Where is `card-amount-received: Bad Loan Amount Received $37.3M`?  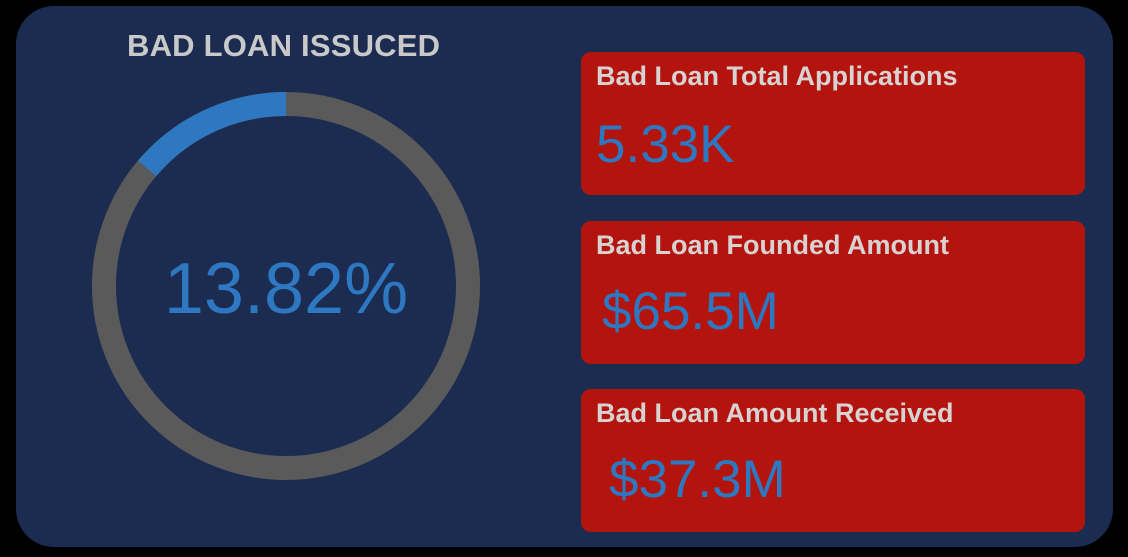 card-amount-received: Bad Loan Amount Received $37.3M is located at coordinates (833, 460).